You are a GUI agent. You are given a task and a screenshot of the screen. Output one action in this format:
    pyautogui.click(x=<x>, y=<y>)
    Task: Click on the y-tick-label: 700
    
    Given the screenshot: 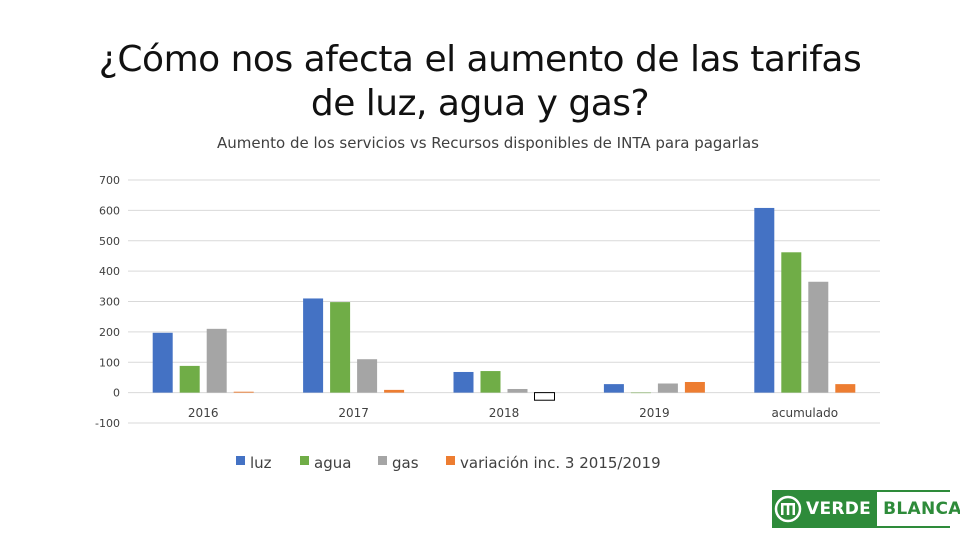 What is the action you would take?
    pyautogui.click(x=109, y=180)
    